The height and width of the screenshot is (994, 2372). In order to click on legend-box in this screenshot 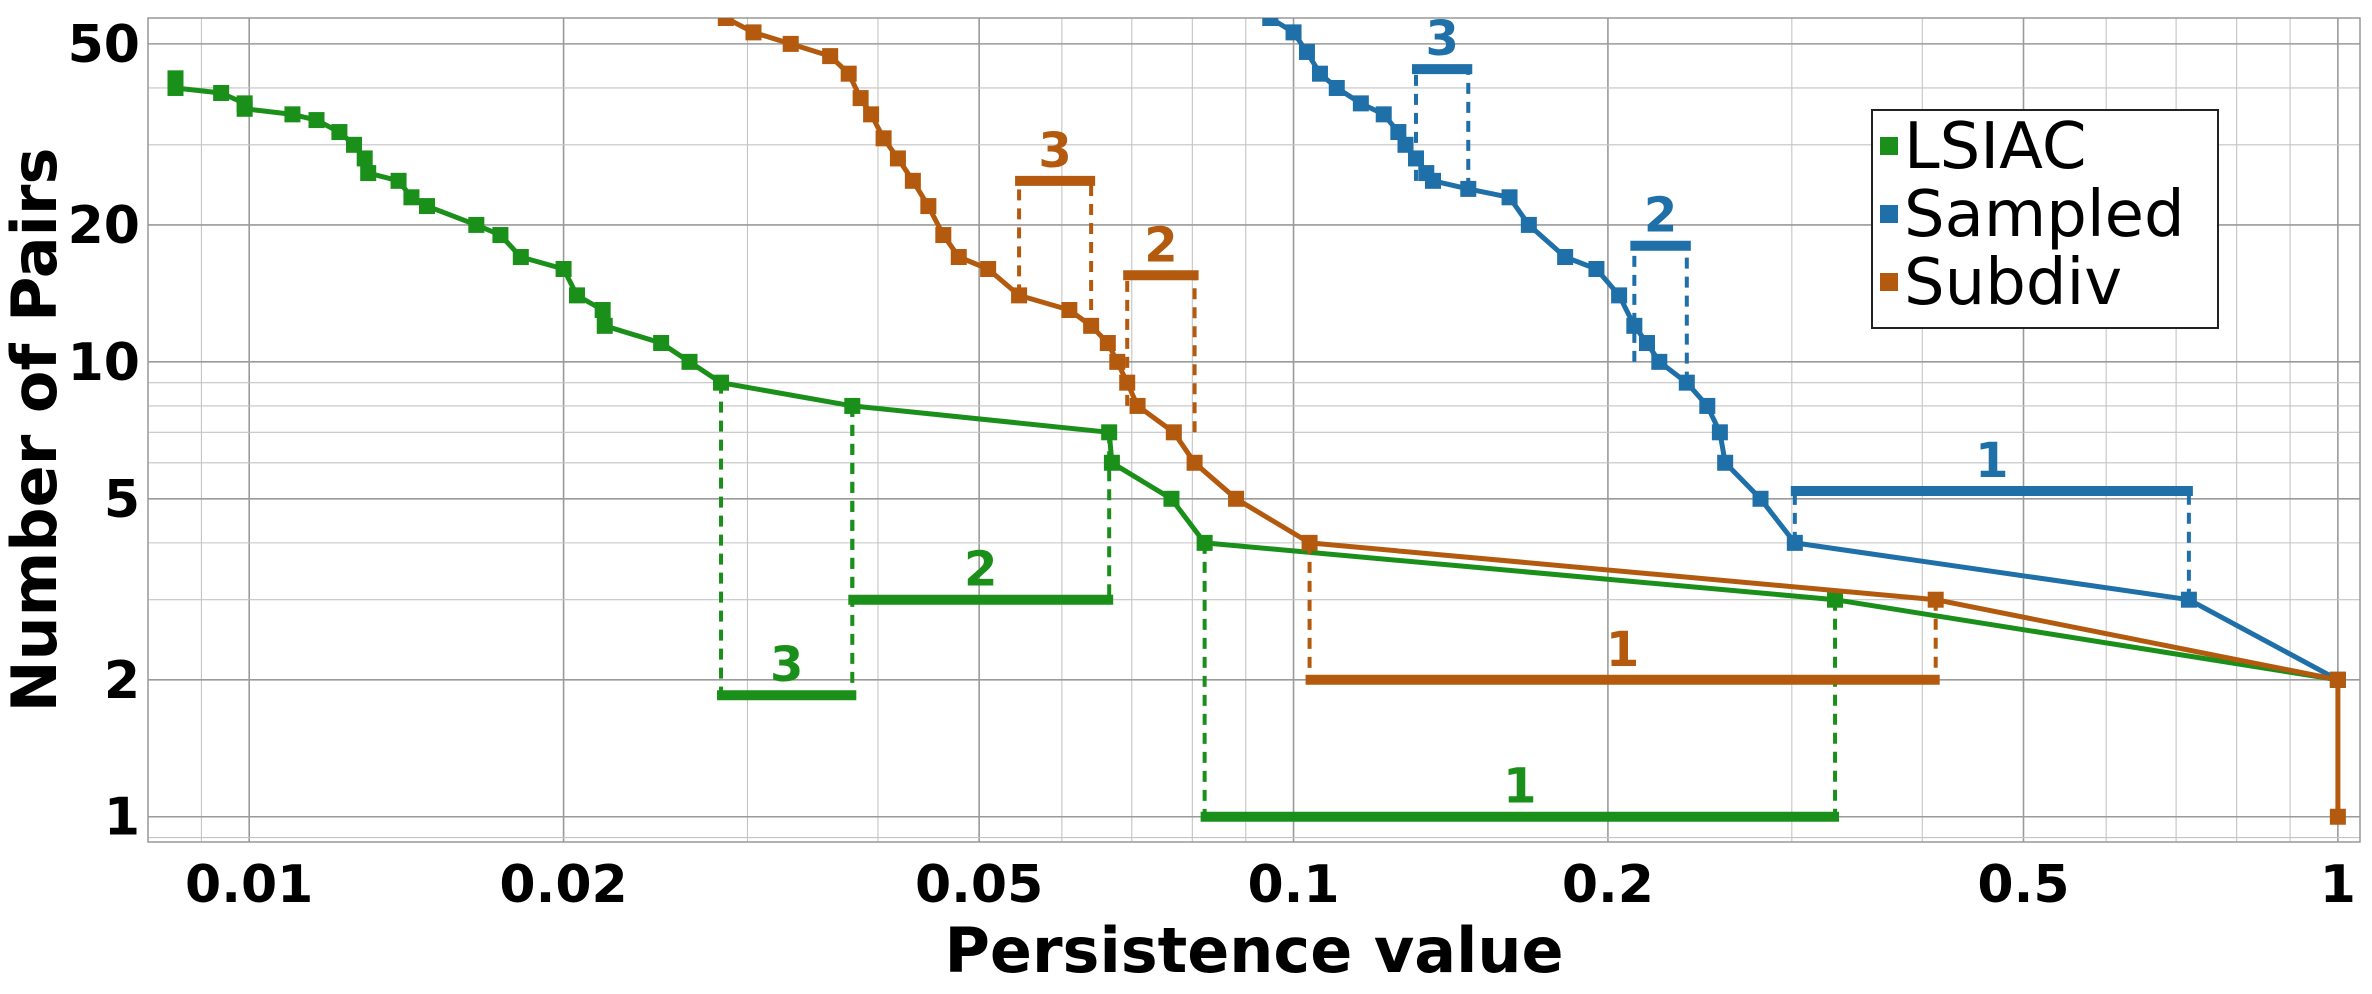, I will do `click(2045, 219)`.